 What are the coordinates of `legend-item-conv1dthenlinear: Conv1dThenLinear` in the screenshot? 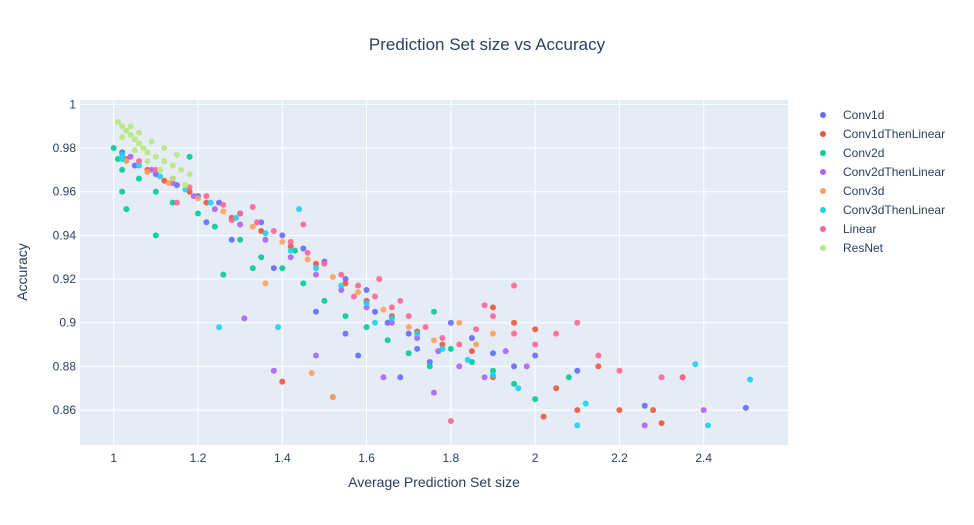 It's located at (882, 134).